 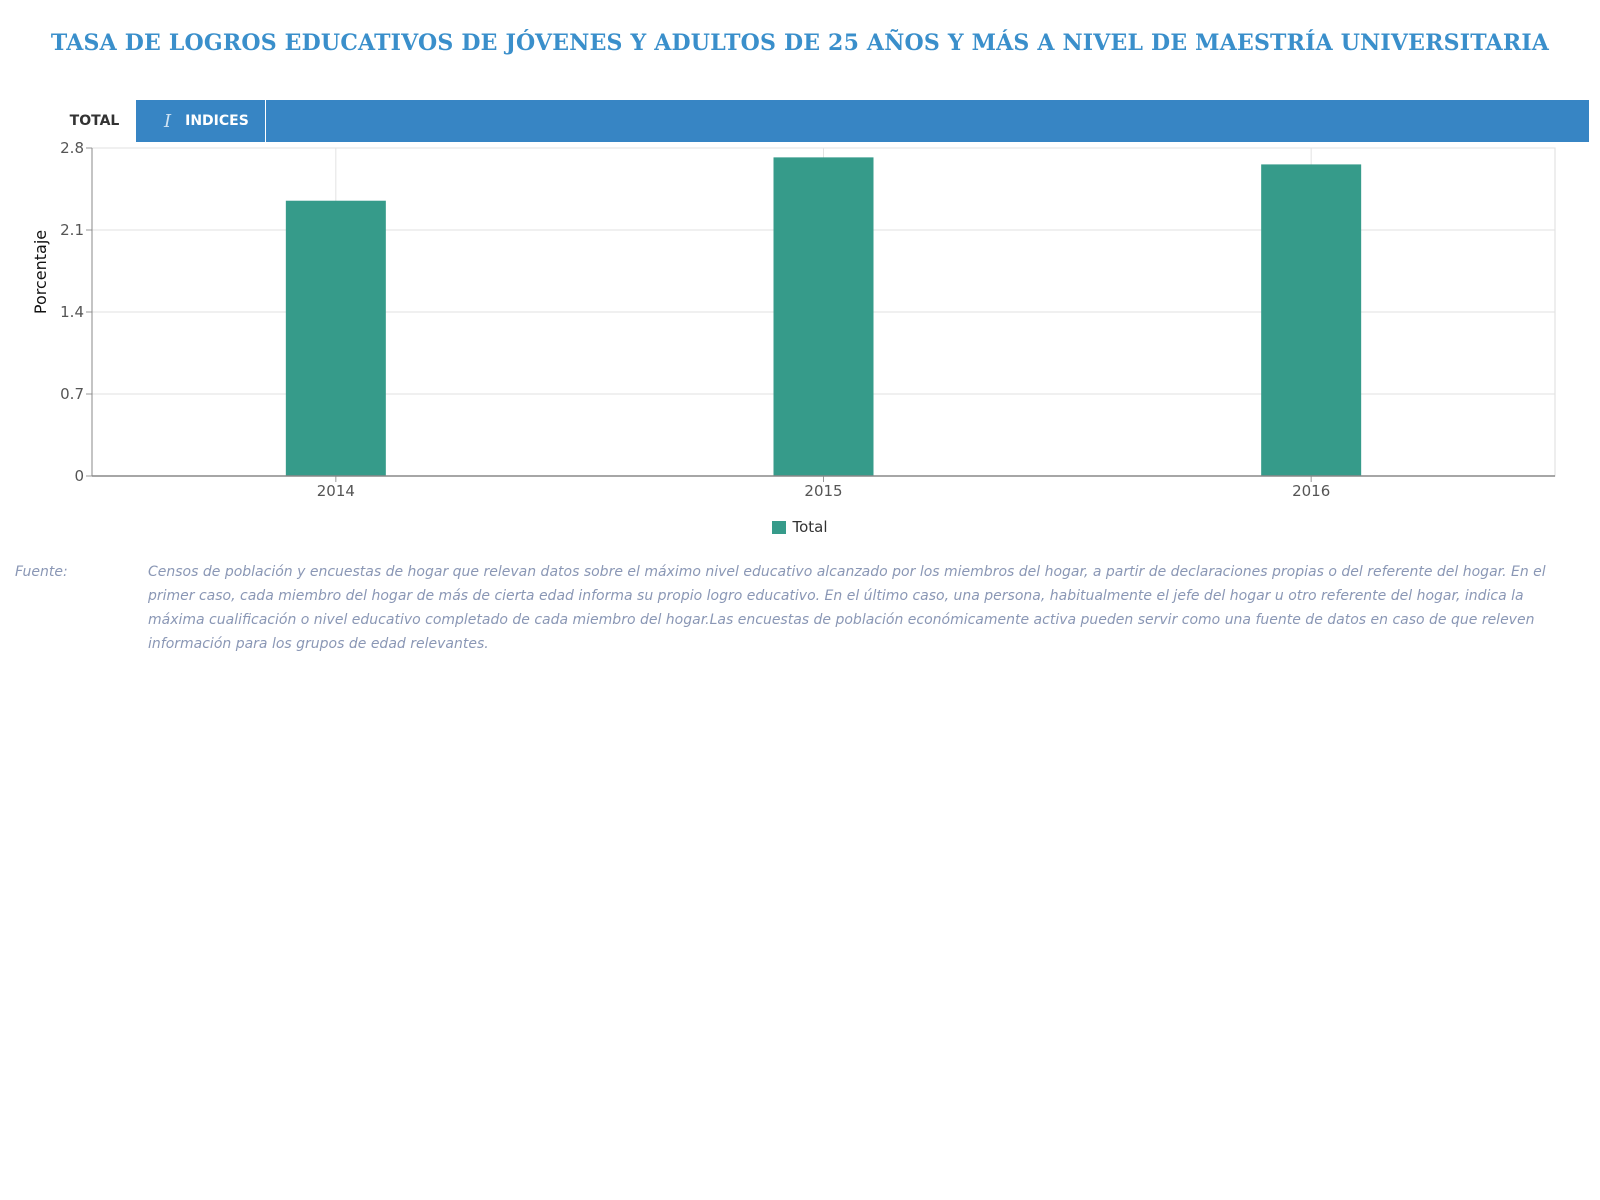 What do you see at coordinates (72, 312) in the screenshot?
I see `y-tick-label: 1.4` at bounding box center [72, 312].